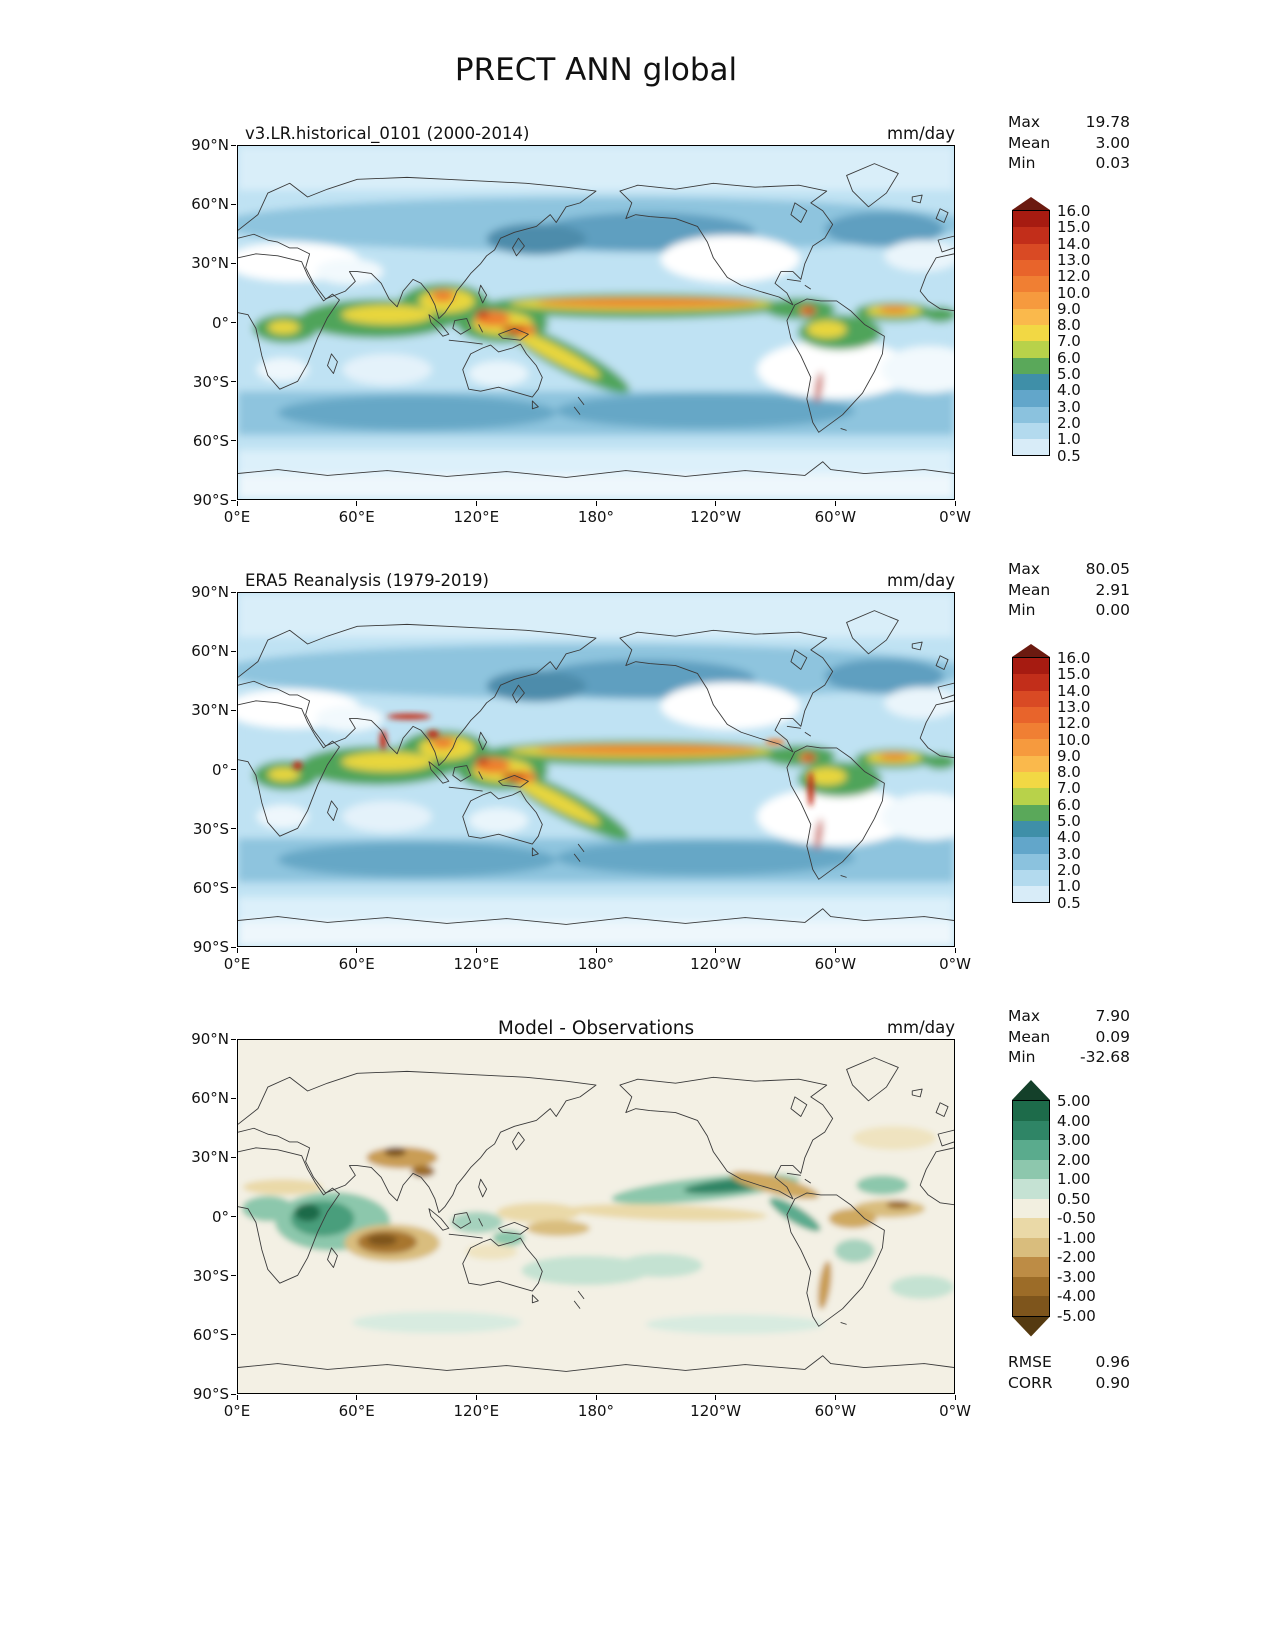  Describe the element at coordinates (1074, 723) in the screenshot. I see `colorbar-tick-label: 12.0` at that location.